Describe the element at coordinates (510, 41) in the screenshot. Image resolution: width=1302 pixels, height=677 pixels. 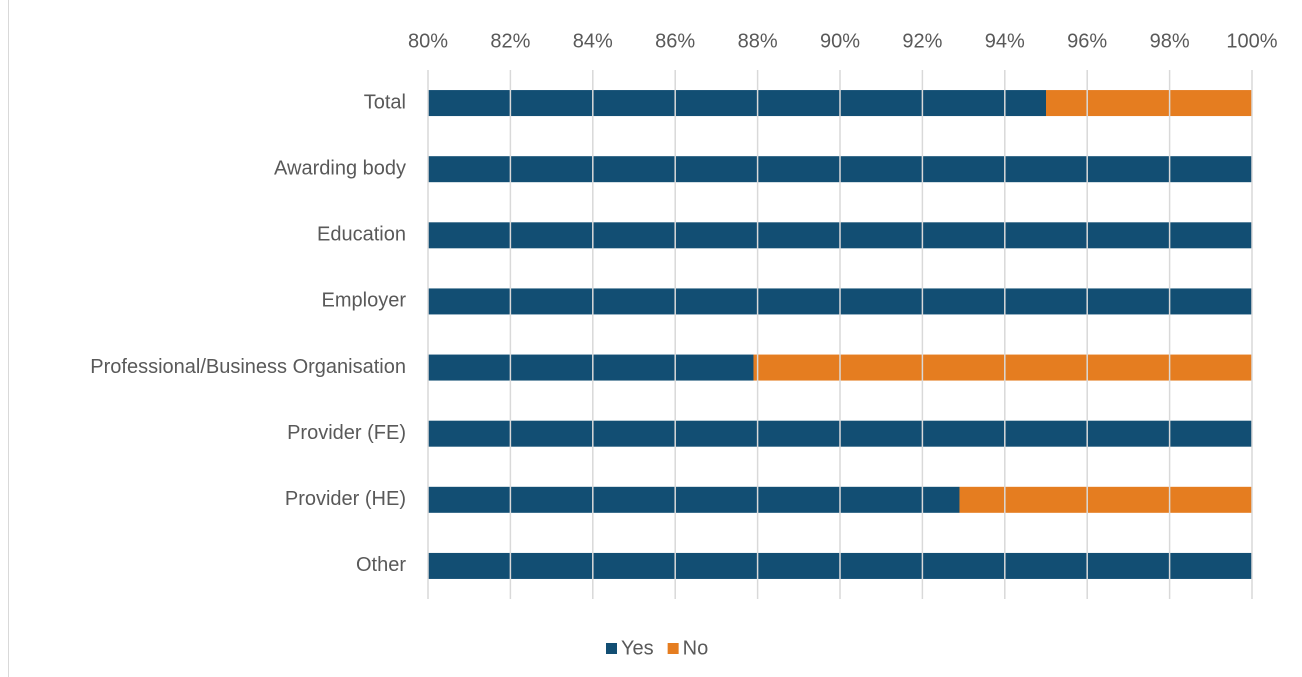
I see `x-tick-label: 82%` at that location.